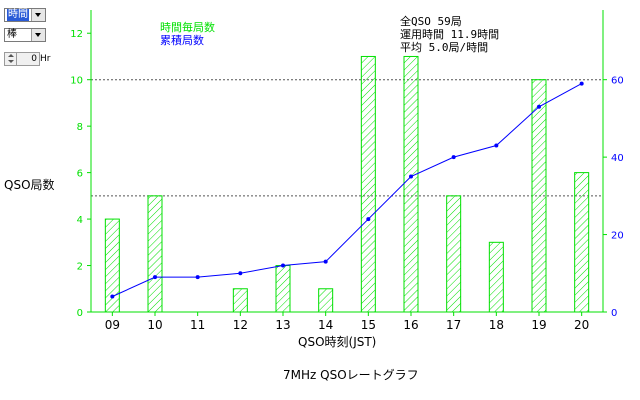 The image size is (640, 400). I want to click on stat-operating-time: 運用時間 11.9時間, so click(450, 34).